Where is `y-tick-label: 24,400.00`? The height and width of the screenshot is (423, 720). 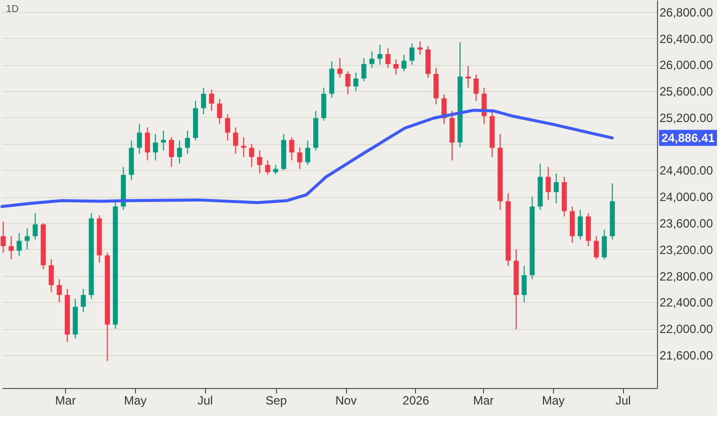
y-tick-label: 24,400.00 is located at coordinates (687, 171).